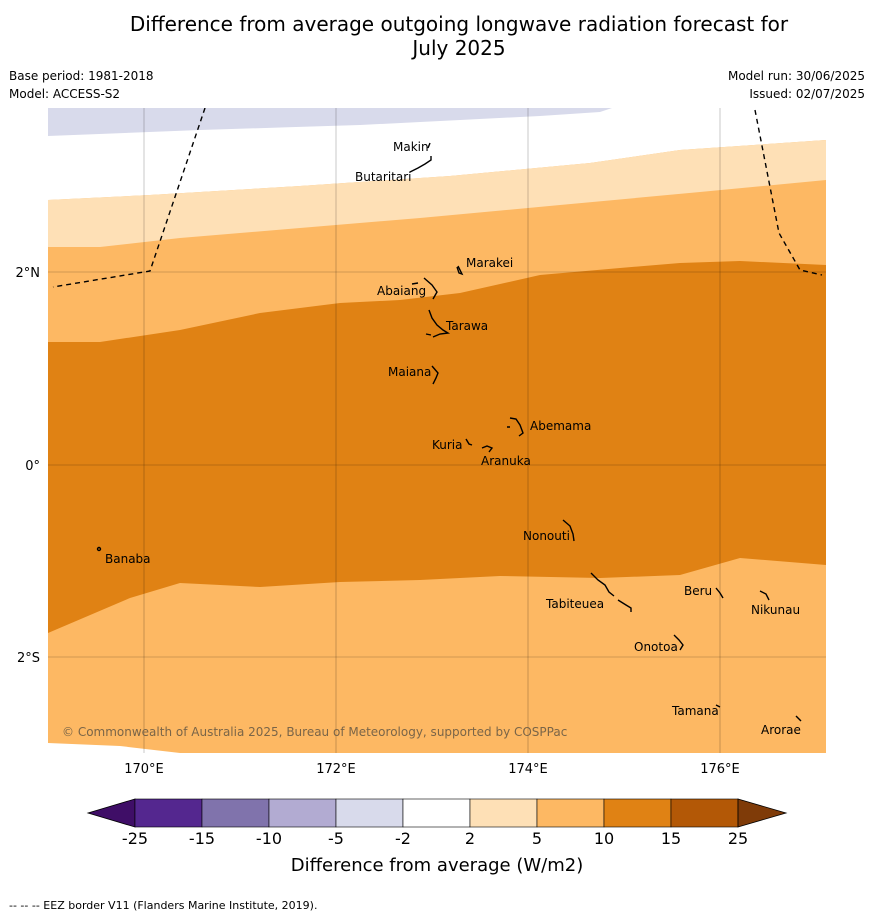 The height and width of the screenshot is (919, 873). Describe the element at coordinates (720, 769) in the screenshot. I see `lon-label-176e: 176°E` at that location.